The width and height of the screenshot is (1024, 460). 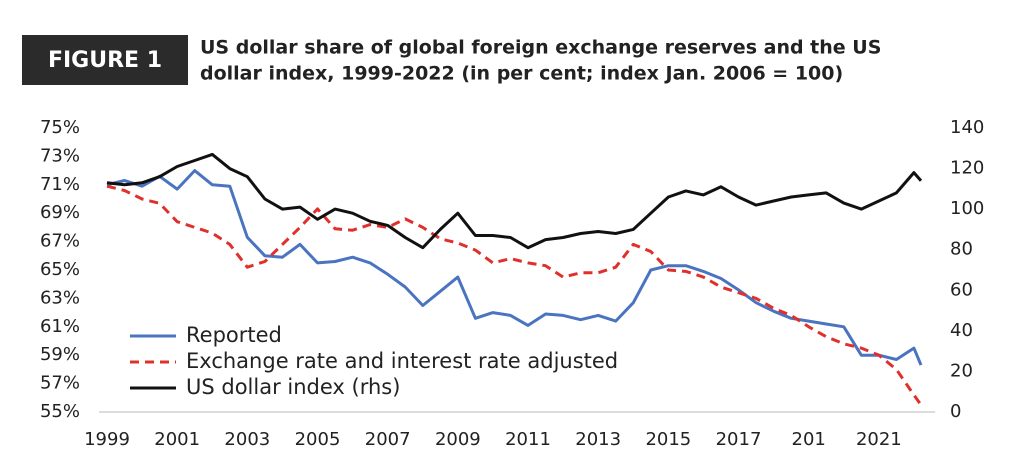 I want to click on x-tick-label: 2001, so click(x=177, y=439).